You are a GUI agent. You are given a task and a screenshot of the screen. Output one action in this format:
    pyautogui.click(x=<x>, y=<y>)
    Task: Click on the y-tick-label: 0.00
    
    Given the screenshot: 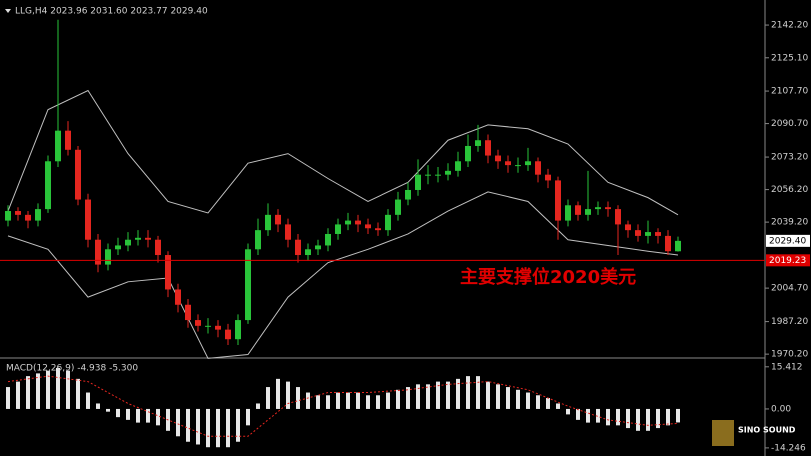 What is the action you would take?
    pyautogui.click(x=781, y=409)
    